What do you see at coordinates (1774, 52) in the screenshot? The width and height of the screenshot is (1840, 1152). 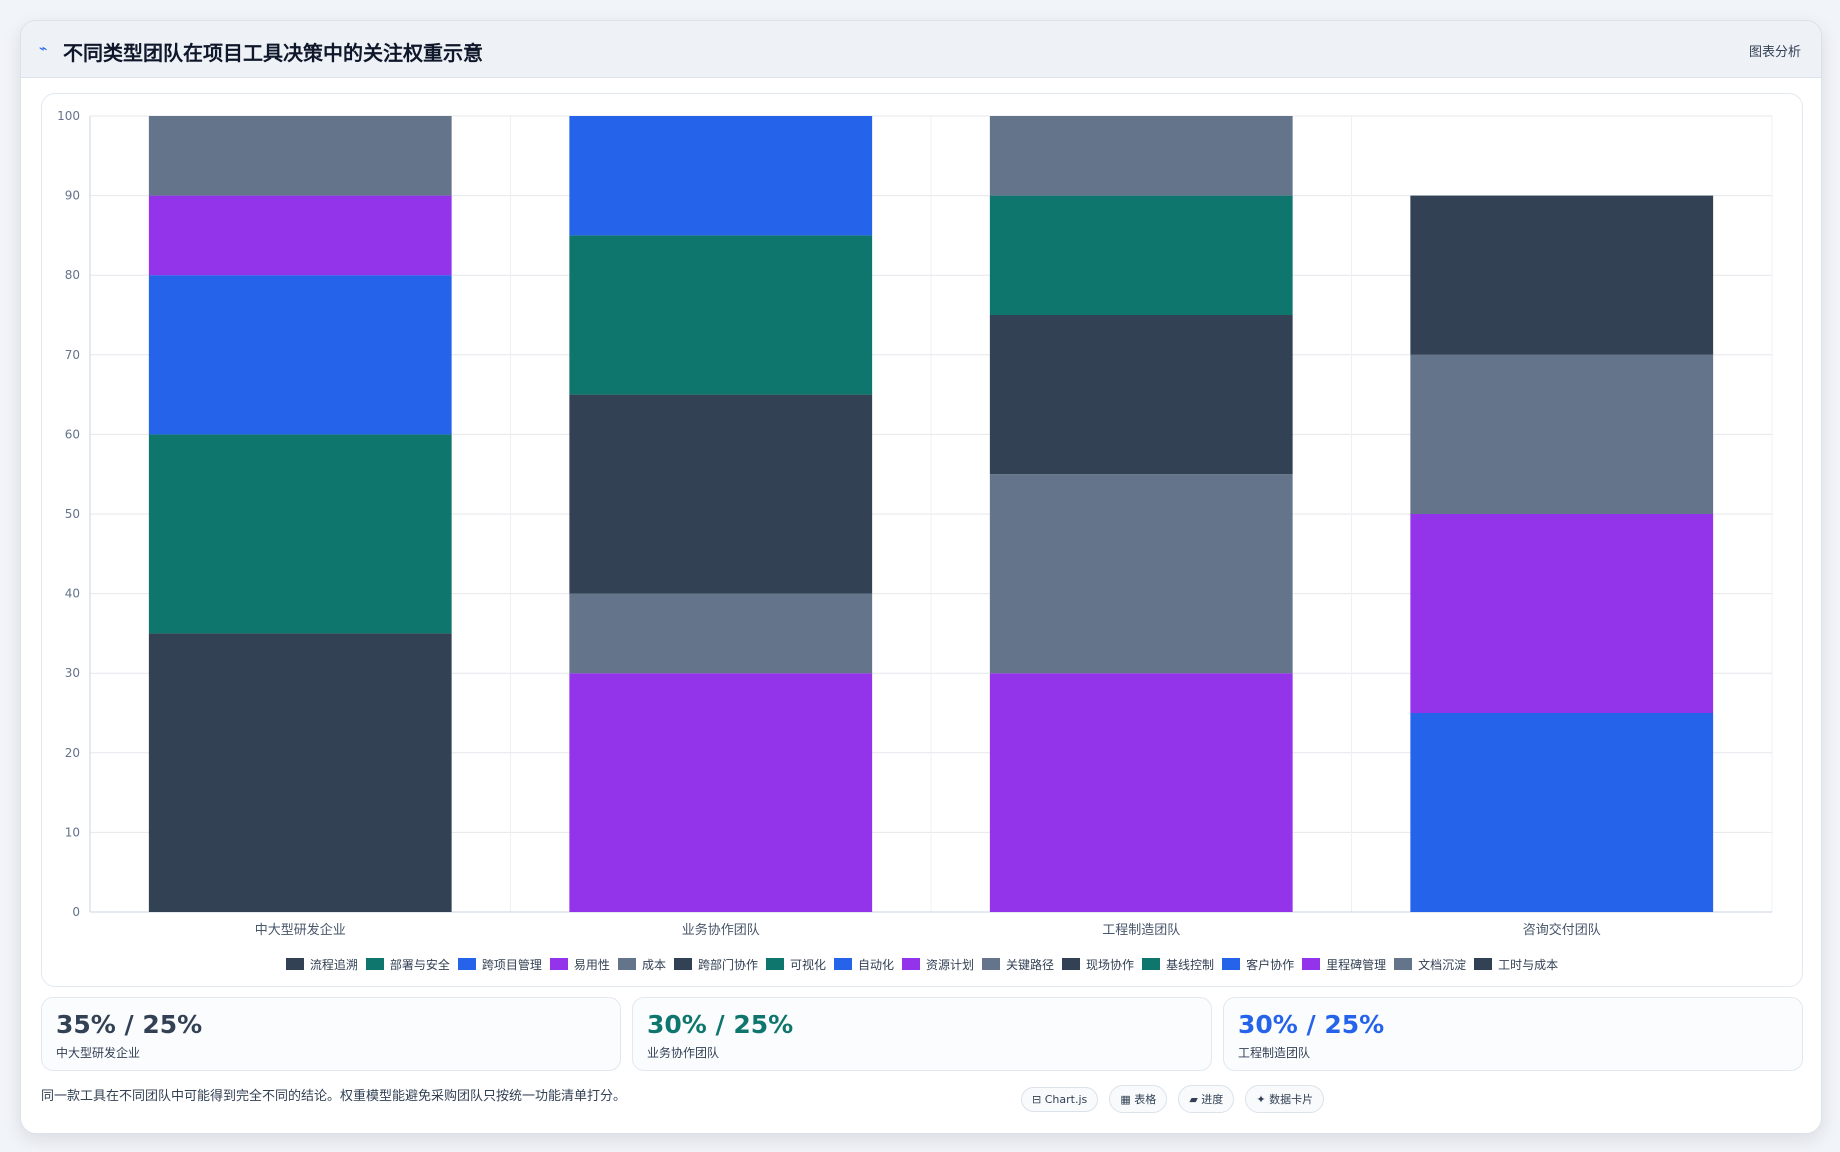 I see `chart-analysis-link: 图表分析` at bounding box center [1774, 52].